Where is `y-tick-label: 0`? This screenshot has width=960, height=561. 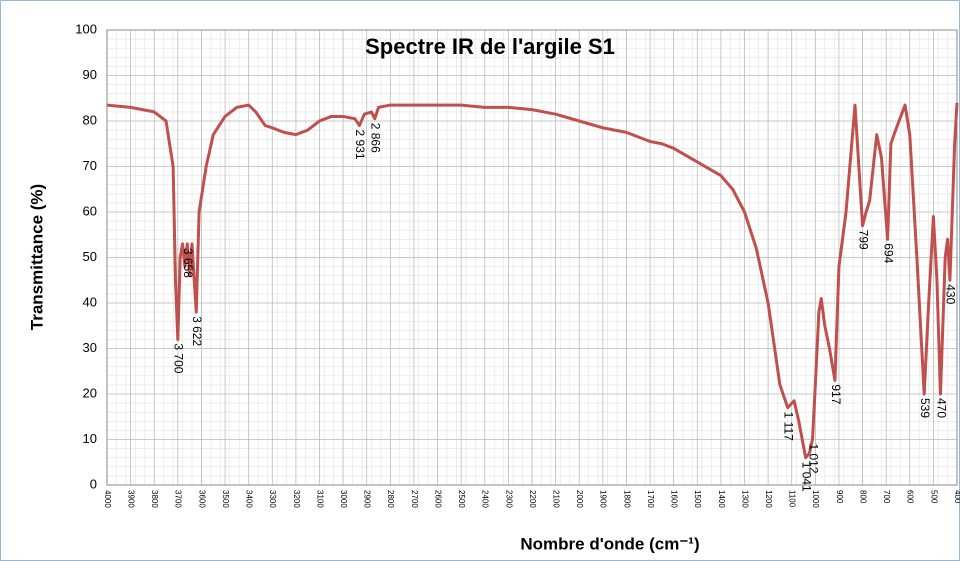
y-tick-label: 0 is located at coordinates (93, 483).